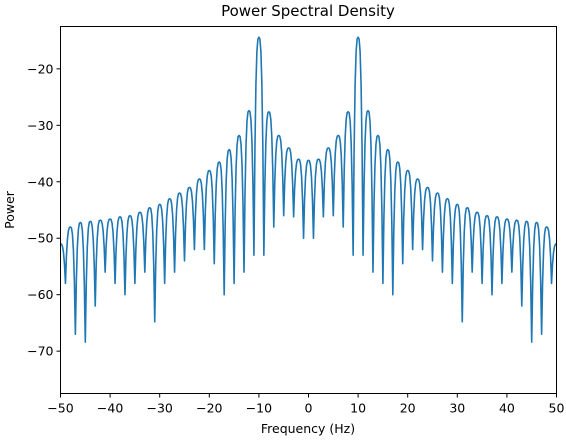 The height and width of the screenshot is (442, 566). Describe the element at coordinates (9, 209) in the screenshot. I see `y-axis-label: Power` at that location.